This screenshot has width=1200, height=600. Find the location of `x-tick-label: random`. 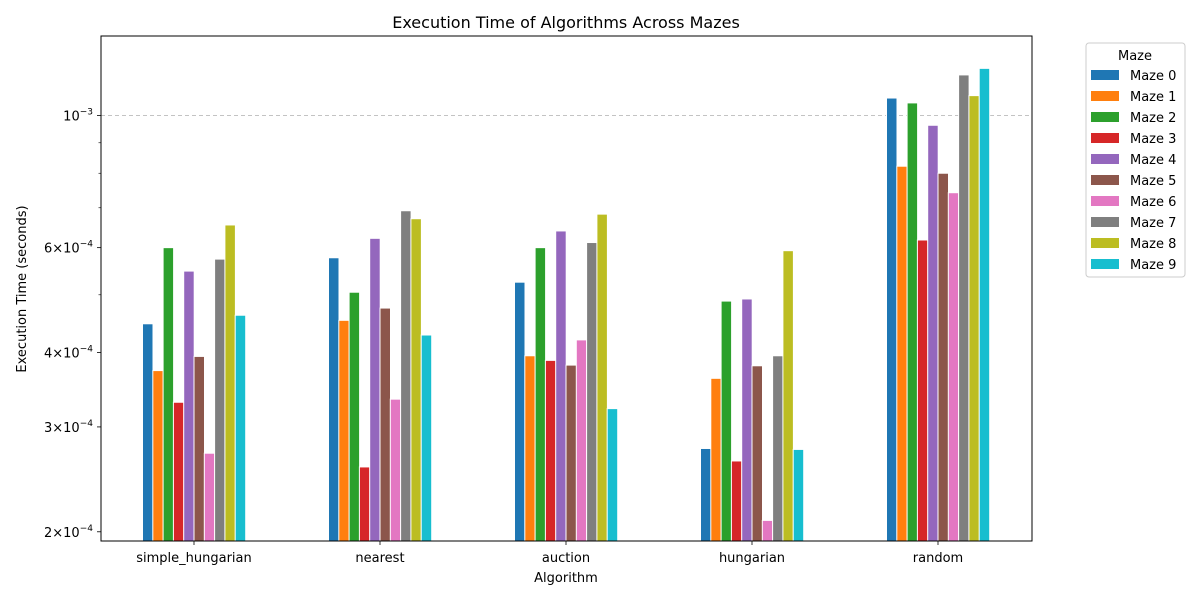

x-tick-label: random is located at coordinates (938, 558).